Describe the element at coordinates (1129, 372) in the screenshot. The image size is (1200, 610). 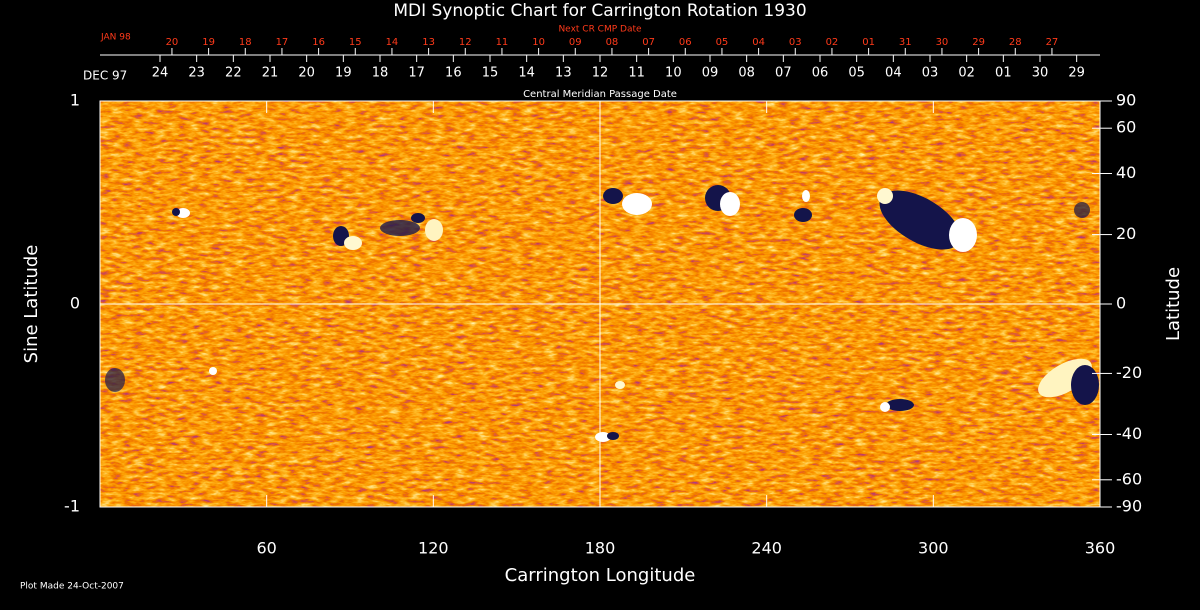
I see `y2-tick-label: -20` at that location.